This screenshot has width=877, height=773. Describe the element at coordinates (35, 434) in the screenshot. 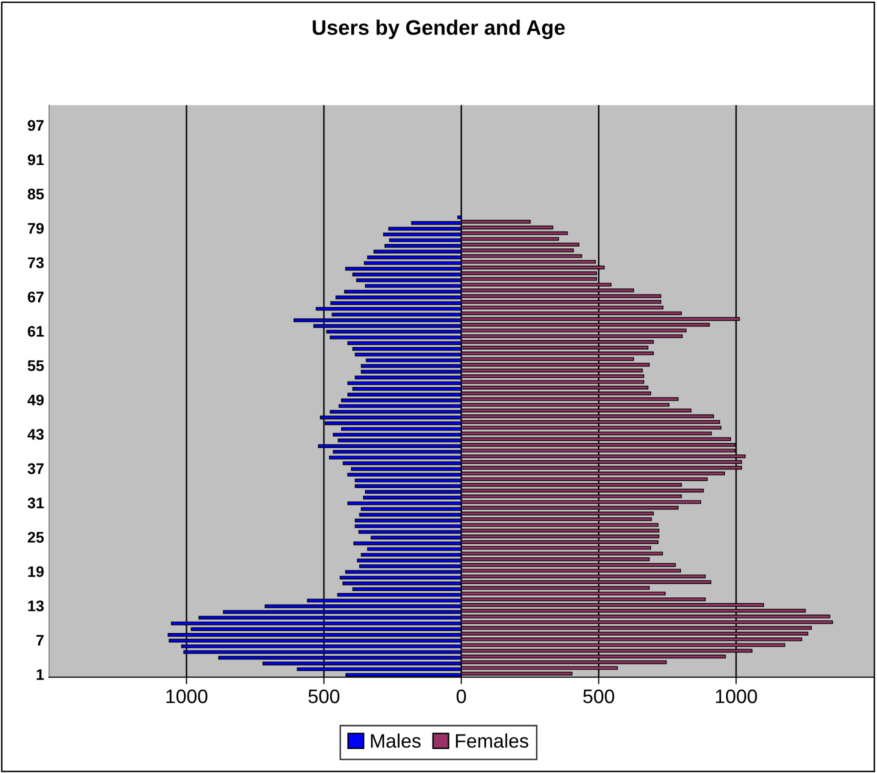

I see `y-tick-label: 43` at that location.